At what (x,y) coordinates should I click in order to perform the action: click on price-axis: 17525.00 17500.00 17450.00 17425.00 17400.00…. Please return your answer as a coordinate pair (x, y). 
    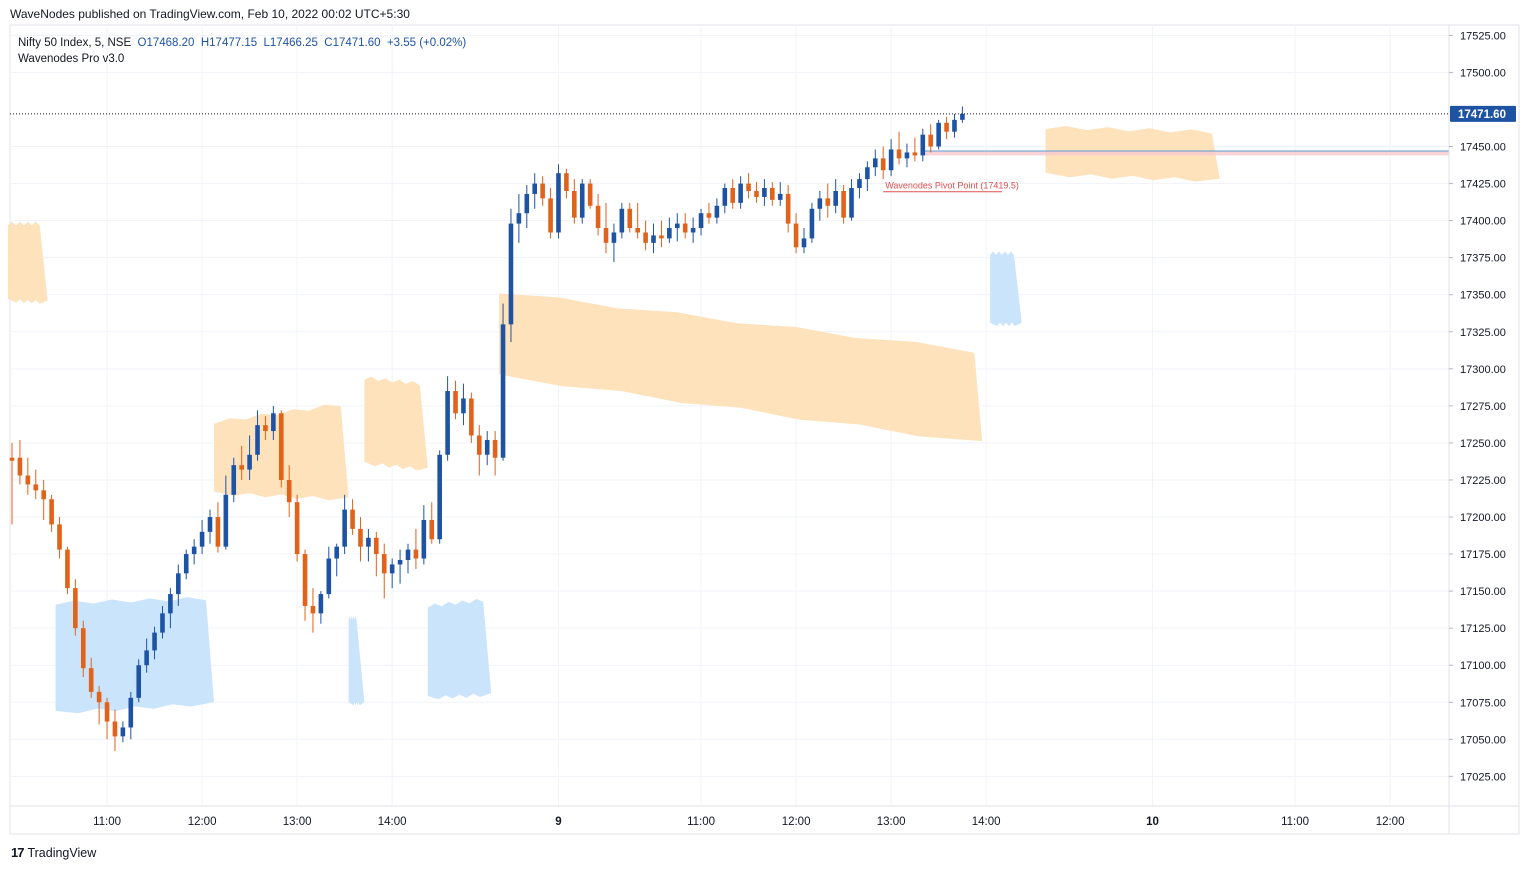
    Looking at the image, I should click on (1477, 406).